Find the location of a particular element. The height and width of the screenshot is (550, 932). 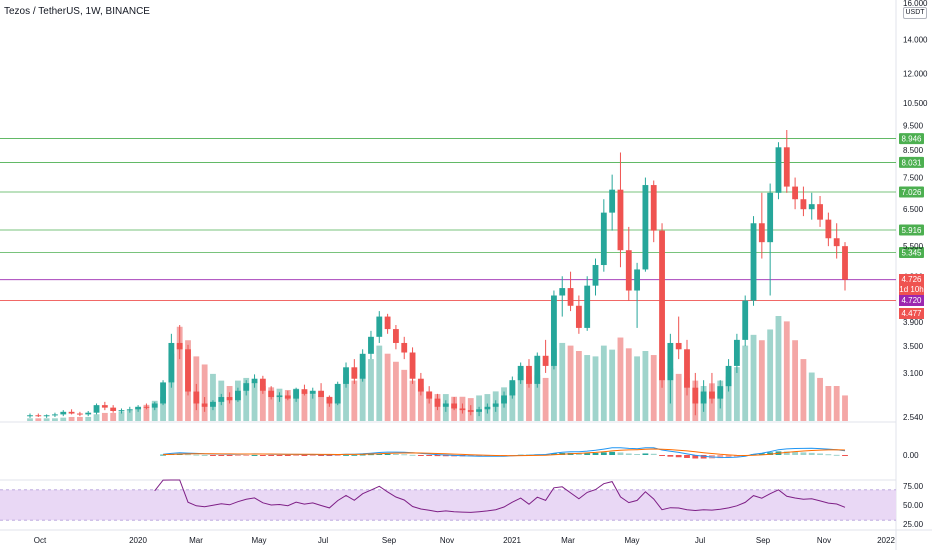

price-tick-label: 3.100 is located at coordinates (913, 373).